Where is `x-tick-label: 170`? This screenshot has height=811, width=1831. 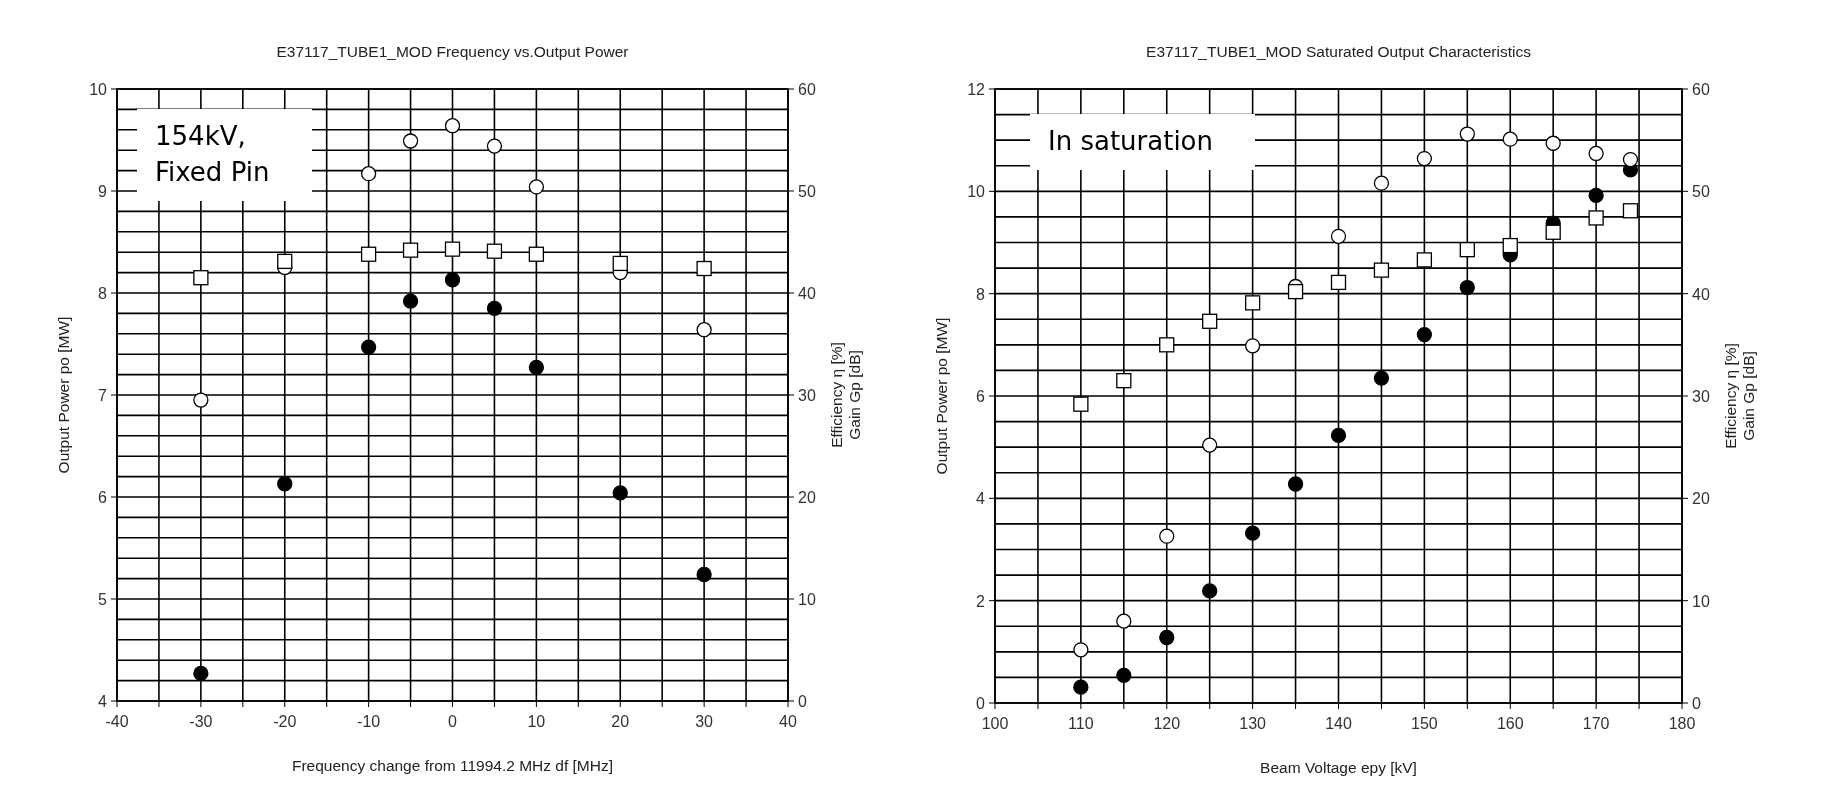
x-tick-label: 170 is located at coordinates (1596, 723).